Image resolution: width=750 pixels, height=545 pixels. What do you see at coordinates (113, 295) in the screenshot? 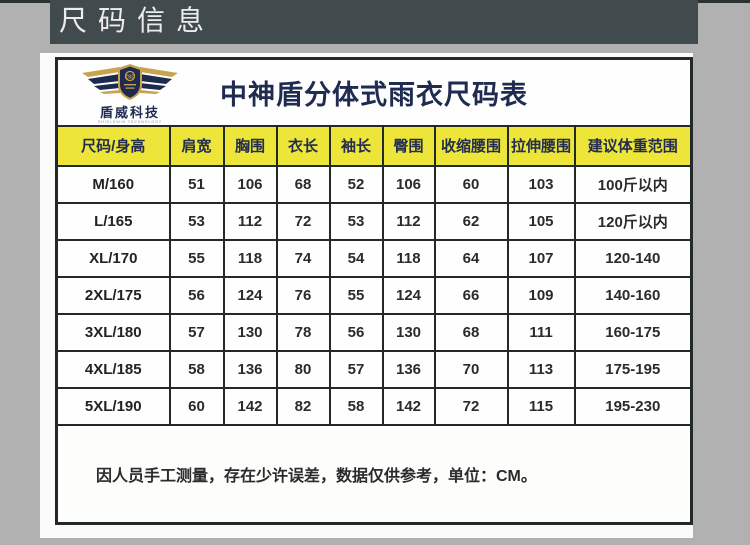
I see `size-label-cell: 2XL/175` at bounding box center [113, 295].